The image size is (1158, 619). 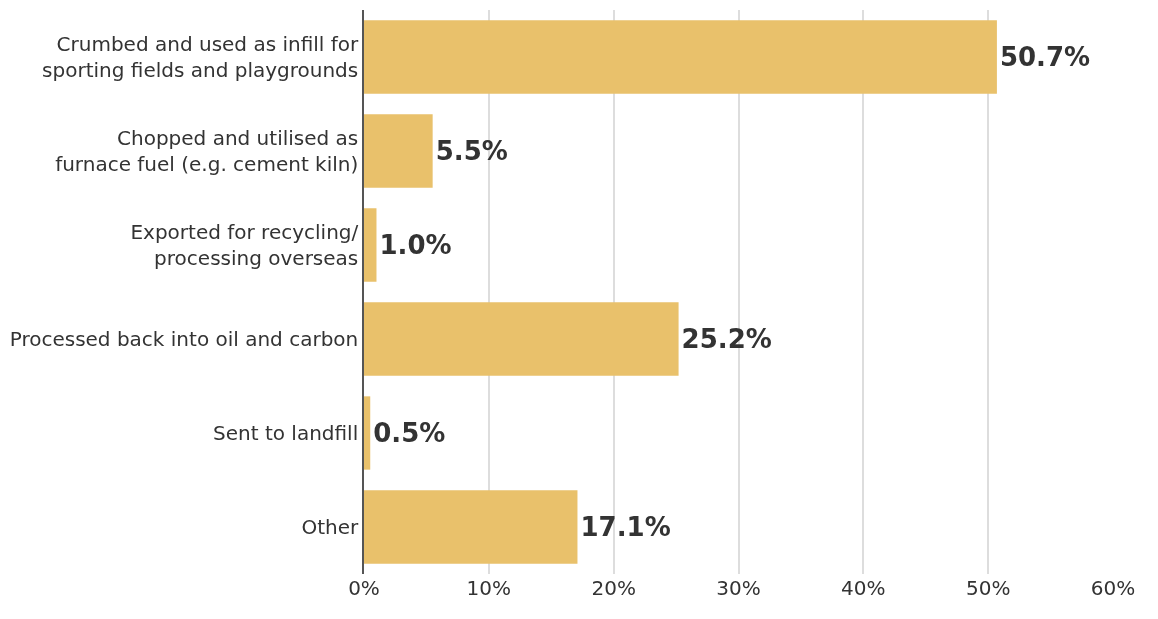 I want to click on x-tick-label: 40%, so click(x=863, y=588).